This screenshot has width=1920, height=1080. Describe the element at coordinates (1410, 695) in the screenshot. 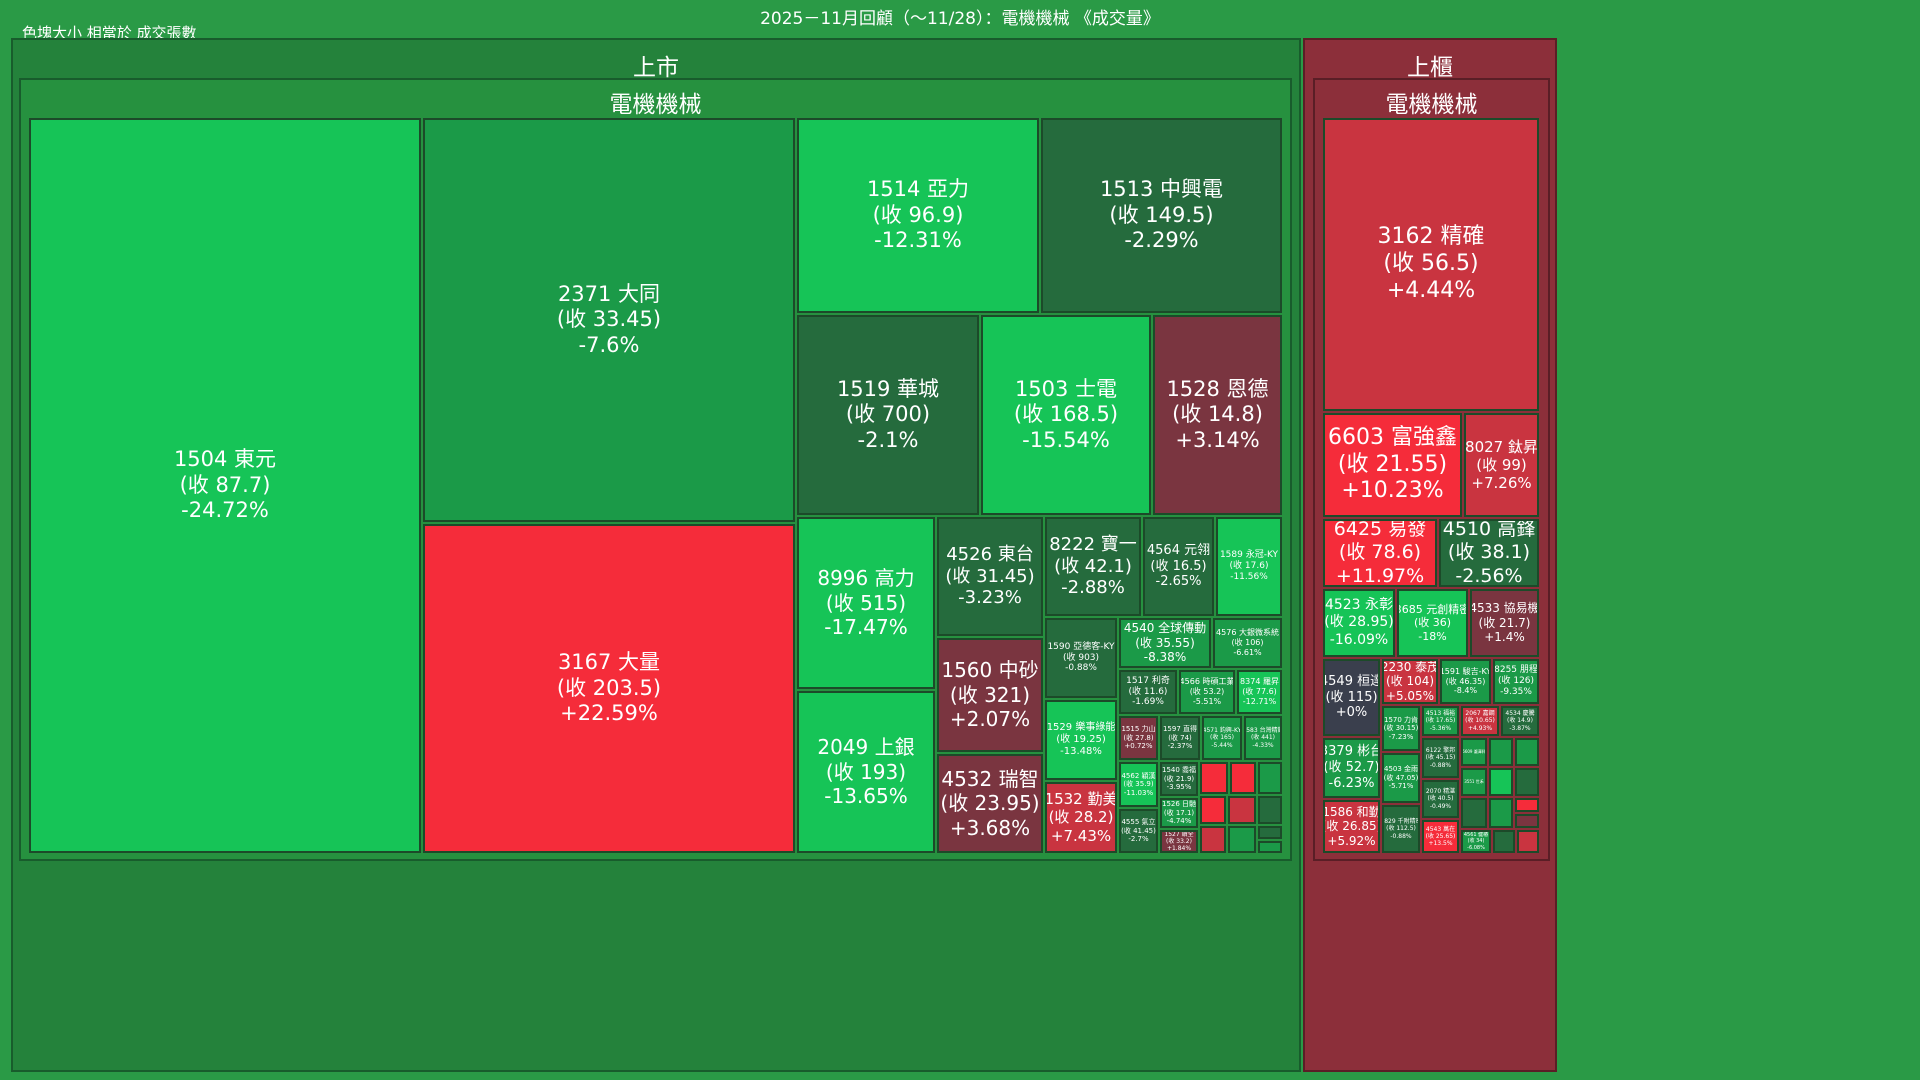

I see `tile-change: +5.05%` at that location.